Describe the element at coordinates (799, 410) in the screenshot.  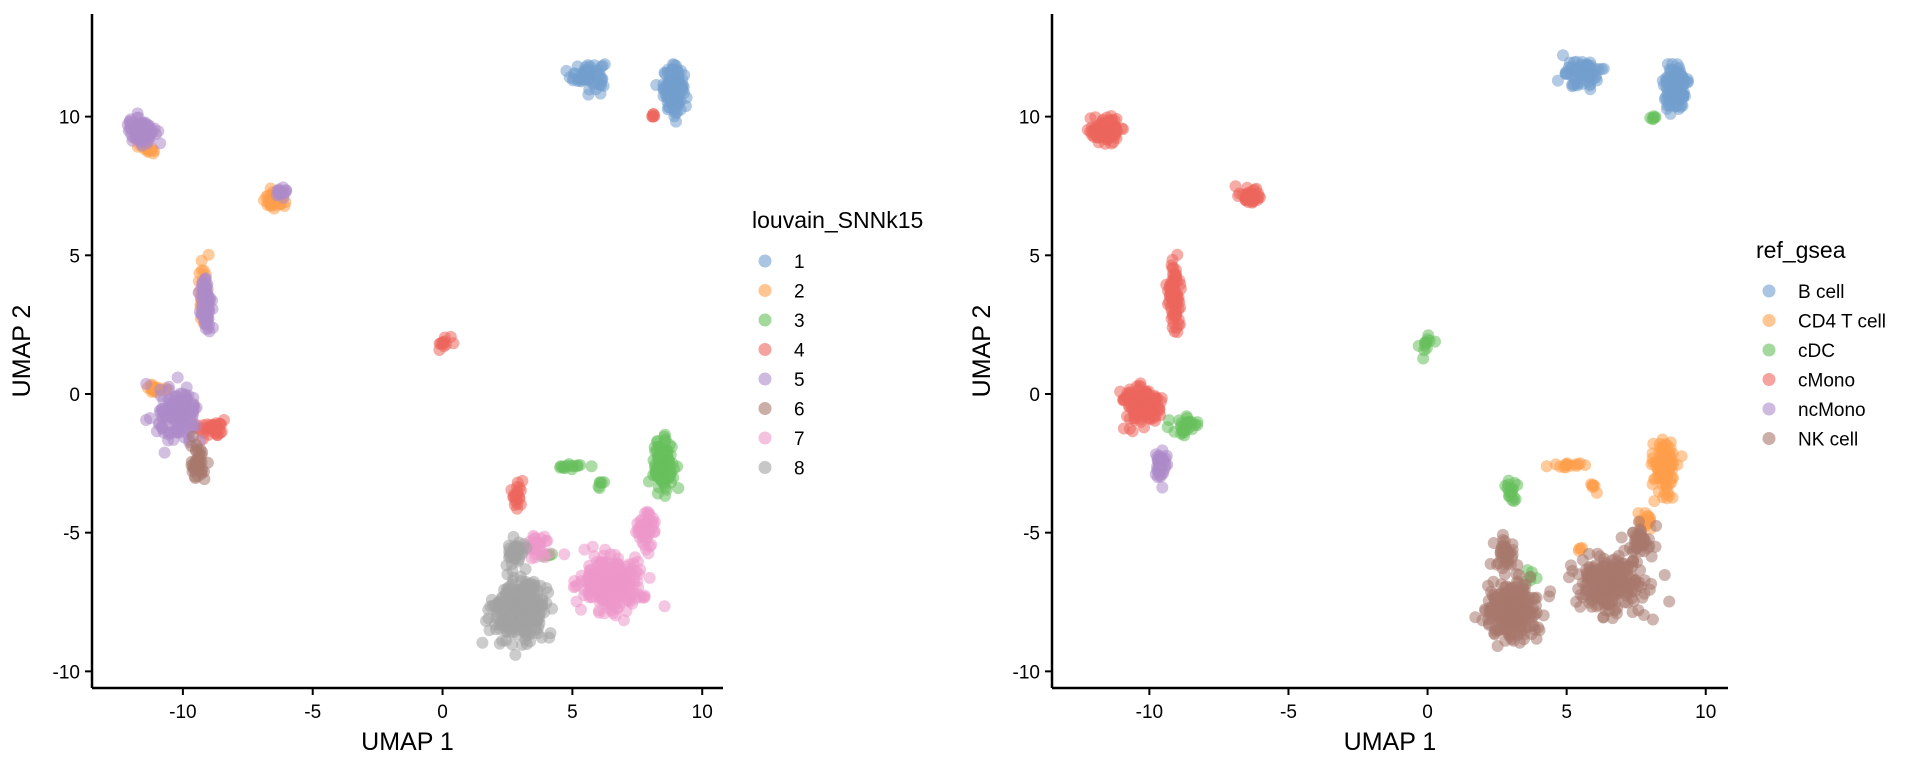
I see `legend-label: 6` at that location.